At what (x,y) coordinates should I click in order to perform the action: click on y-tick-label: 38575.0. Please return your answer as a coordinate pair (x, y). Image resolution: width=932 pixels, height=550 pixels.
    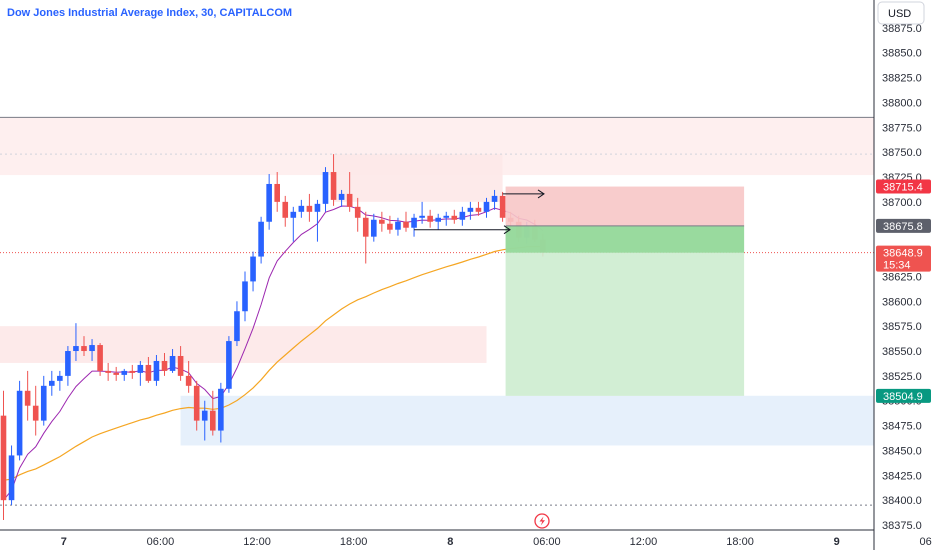
    Looking at the image, I should click on (902, 327).